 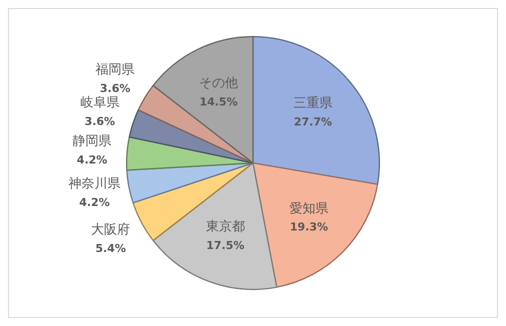 I want to click on data-label: 17.5%, so click(x=225, y=245).